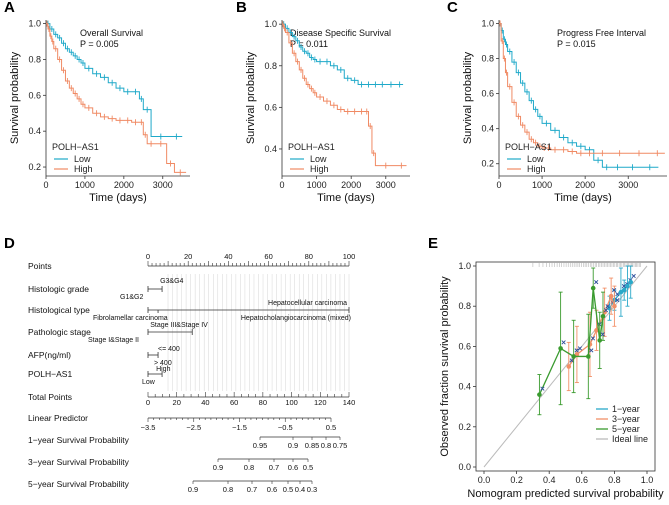 The image size is (669, 505). Describe the element at coordinates (40, 266) in the screenshot. I see `nomogram-row-label: Points` at that location.